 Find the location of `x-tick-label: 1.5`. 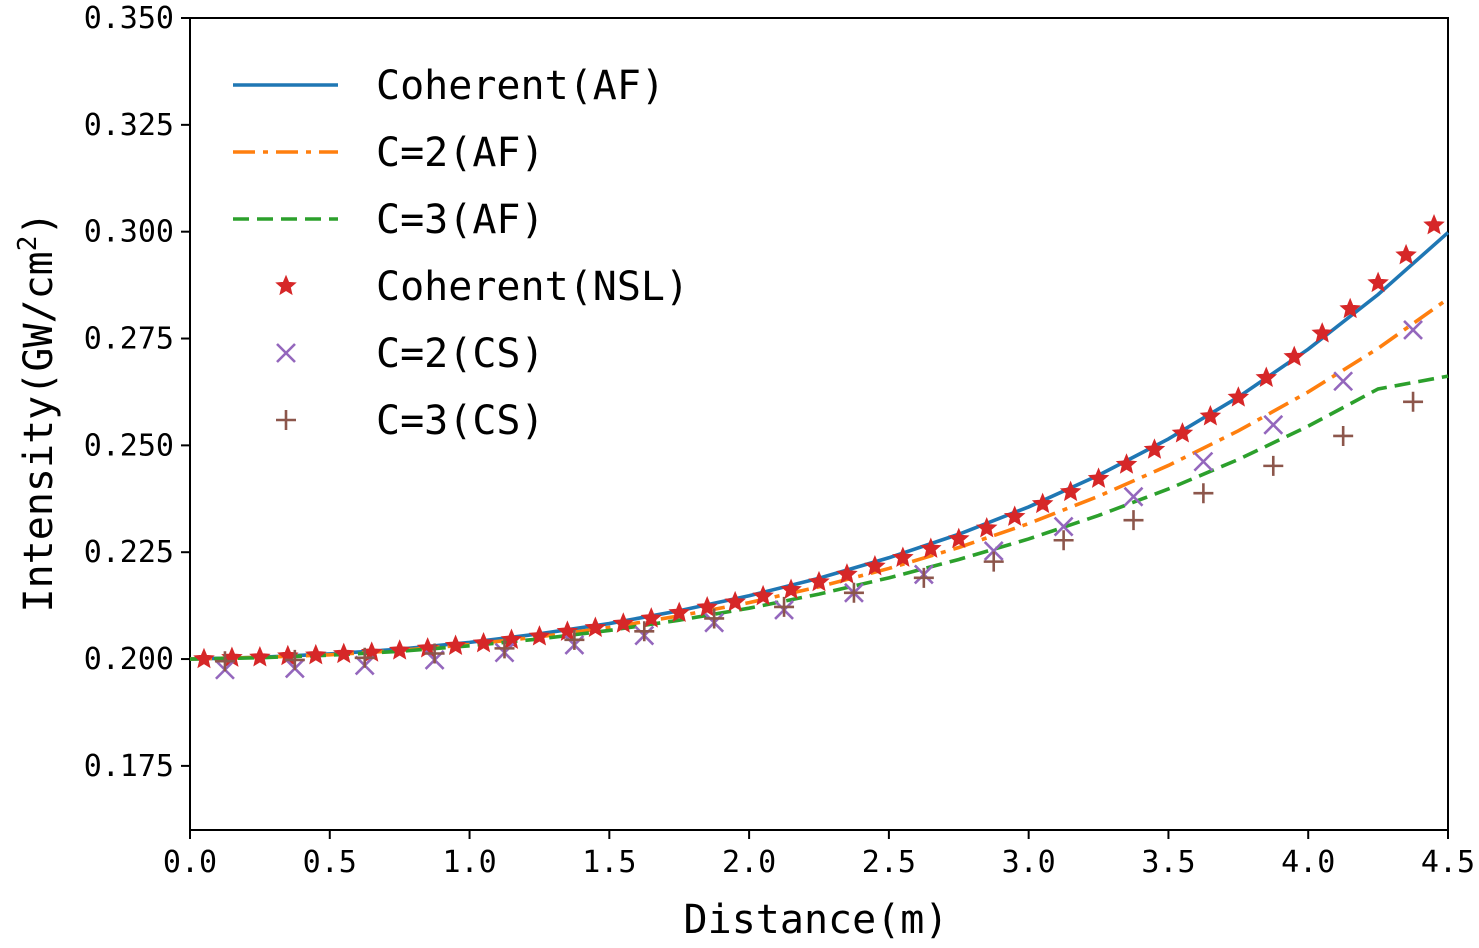

x-tick-label: 1.5 is located at coordinates (609, 862).